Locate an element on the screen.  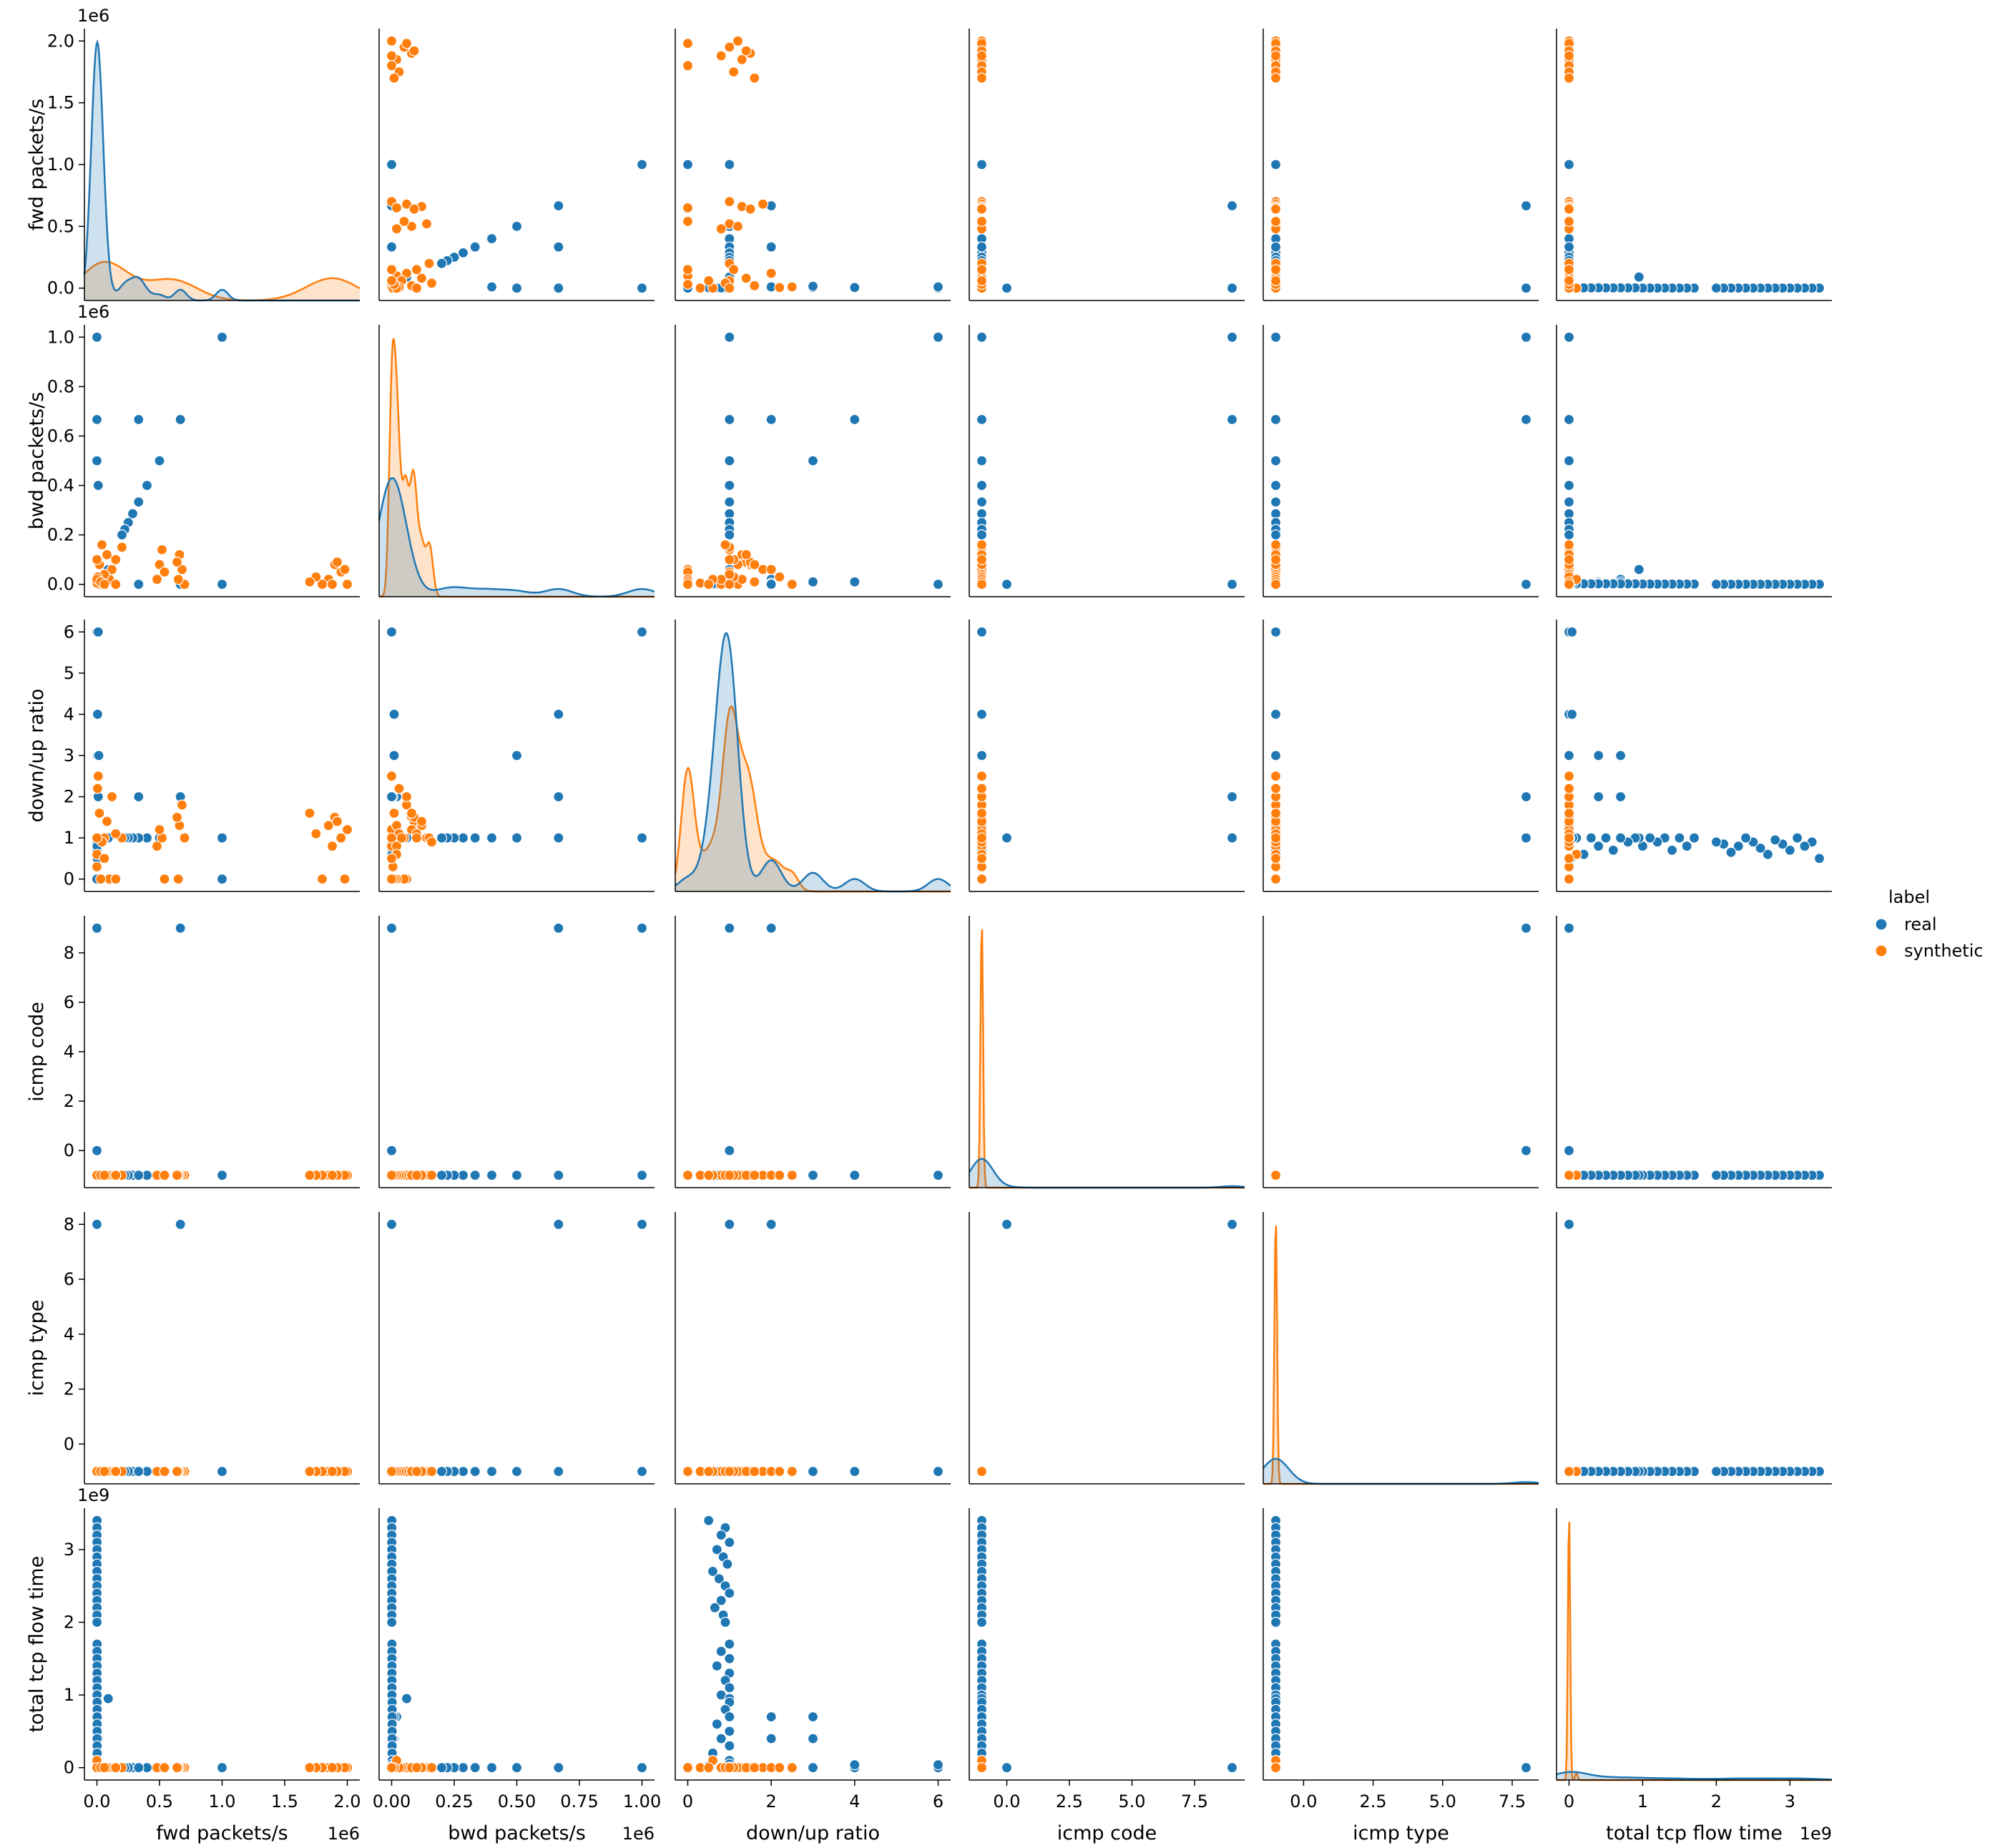
y-axis-label: total tcp flow time is located at coordinates (37, 1644).